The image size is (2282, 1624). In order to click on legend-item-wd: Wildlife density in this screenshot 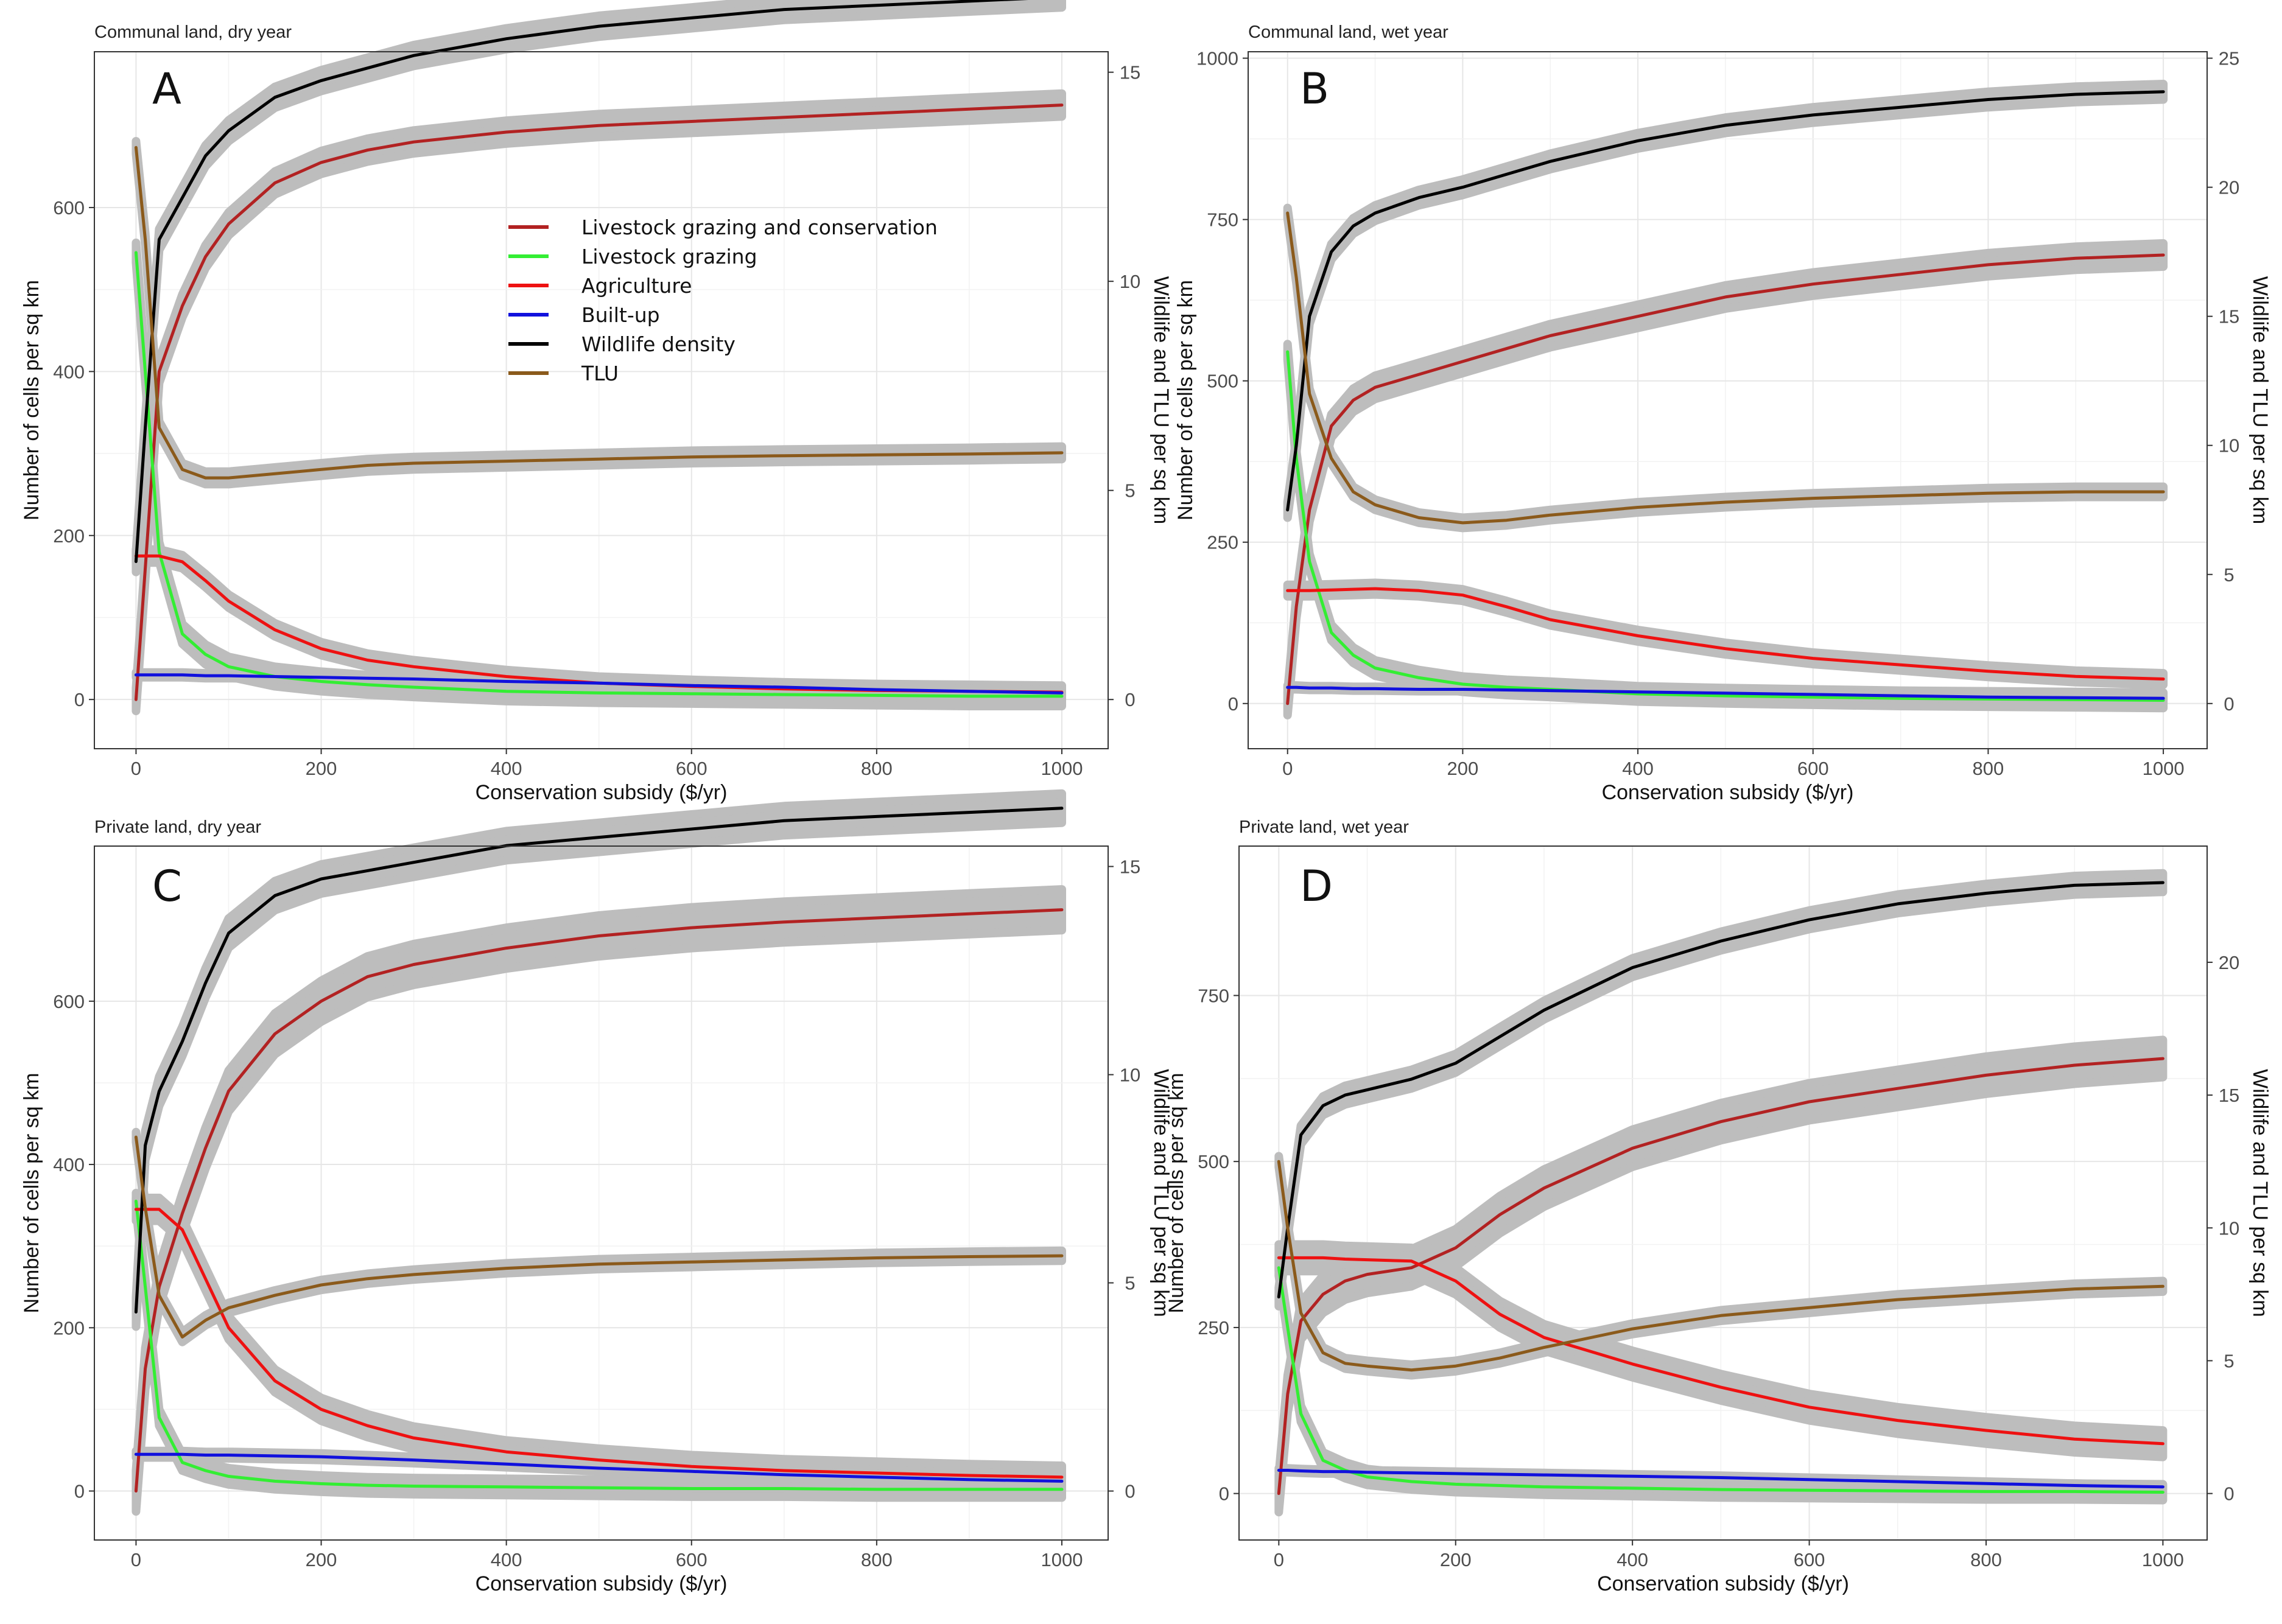, I will do `click(622, 344)`.